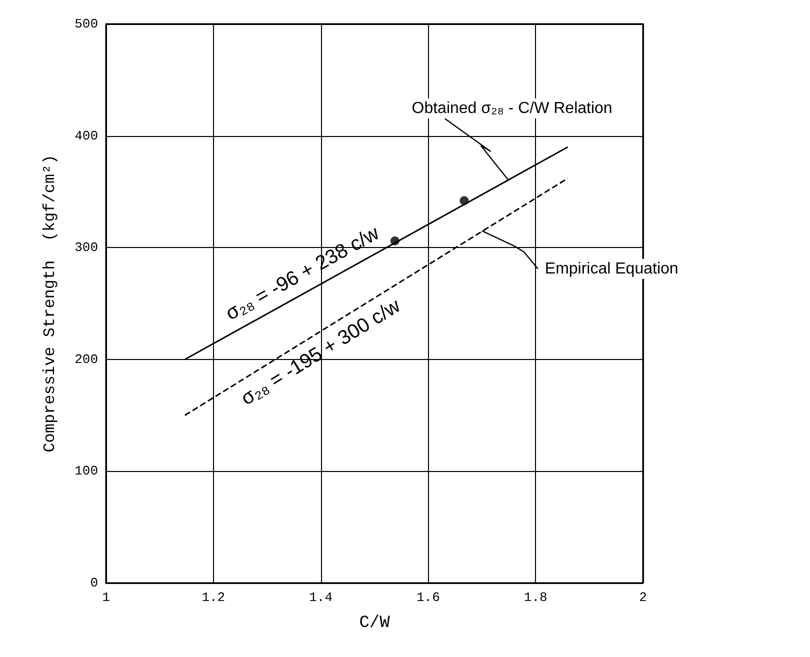 The height and width of the screenshot is (657, 810). Describe the element at coordinates (214, 597) in the screenshot. I see `x-tick-label: 1.2` at that location.